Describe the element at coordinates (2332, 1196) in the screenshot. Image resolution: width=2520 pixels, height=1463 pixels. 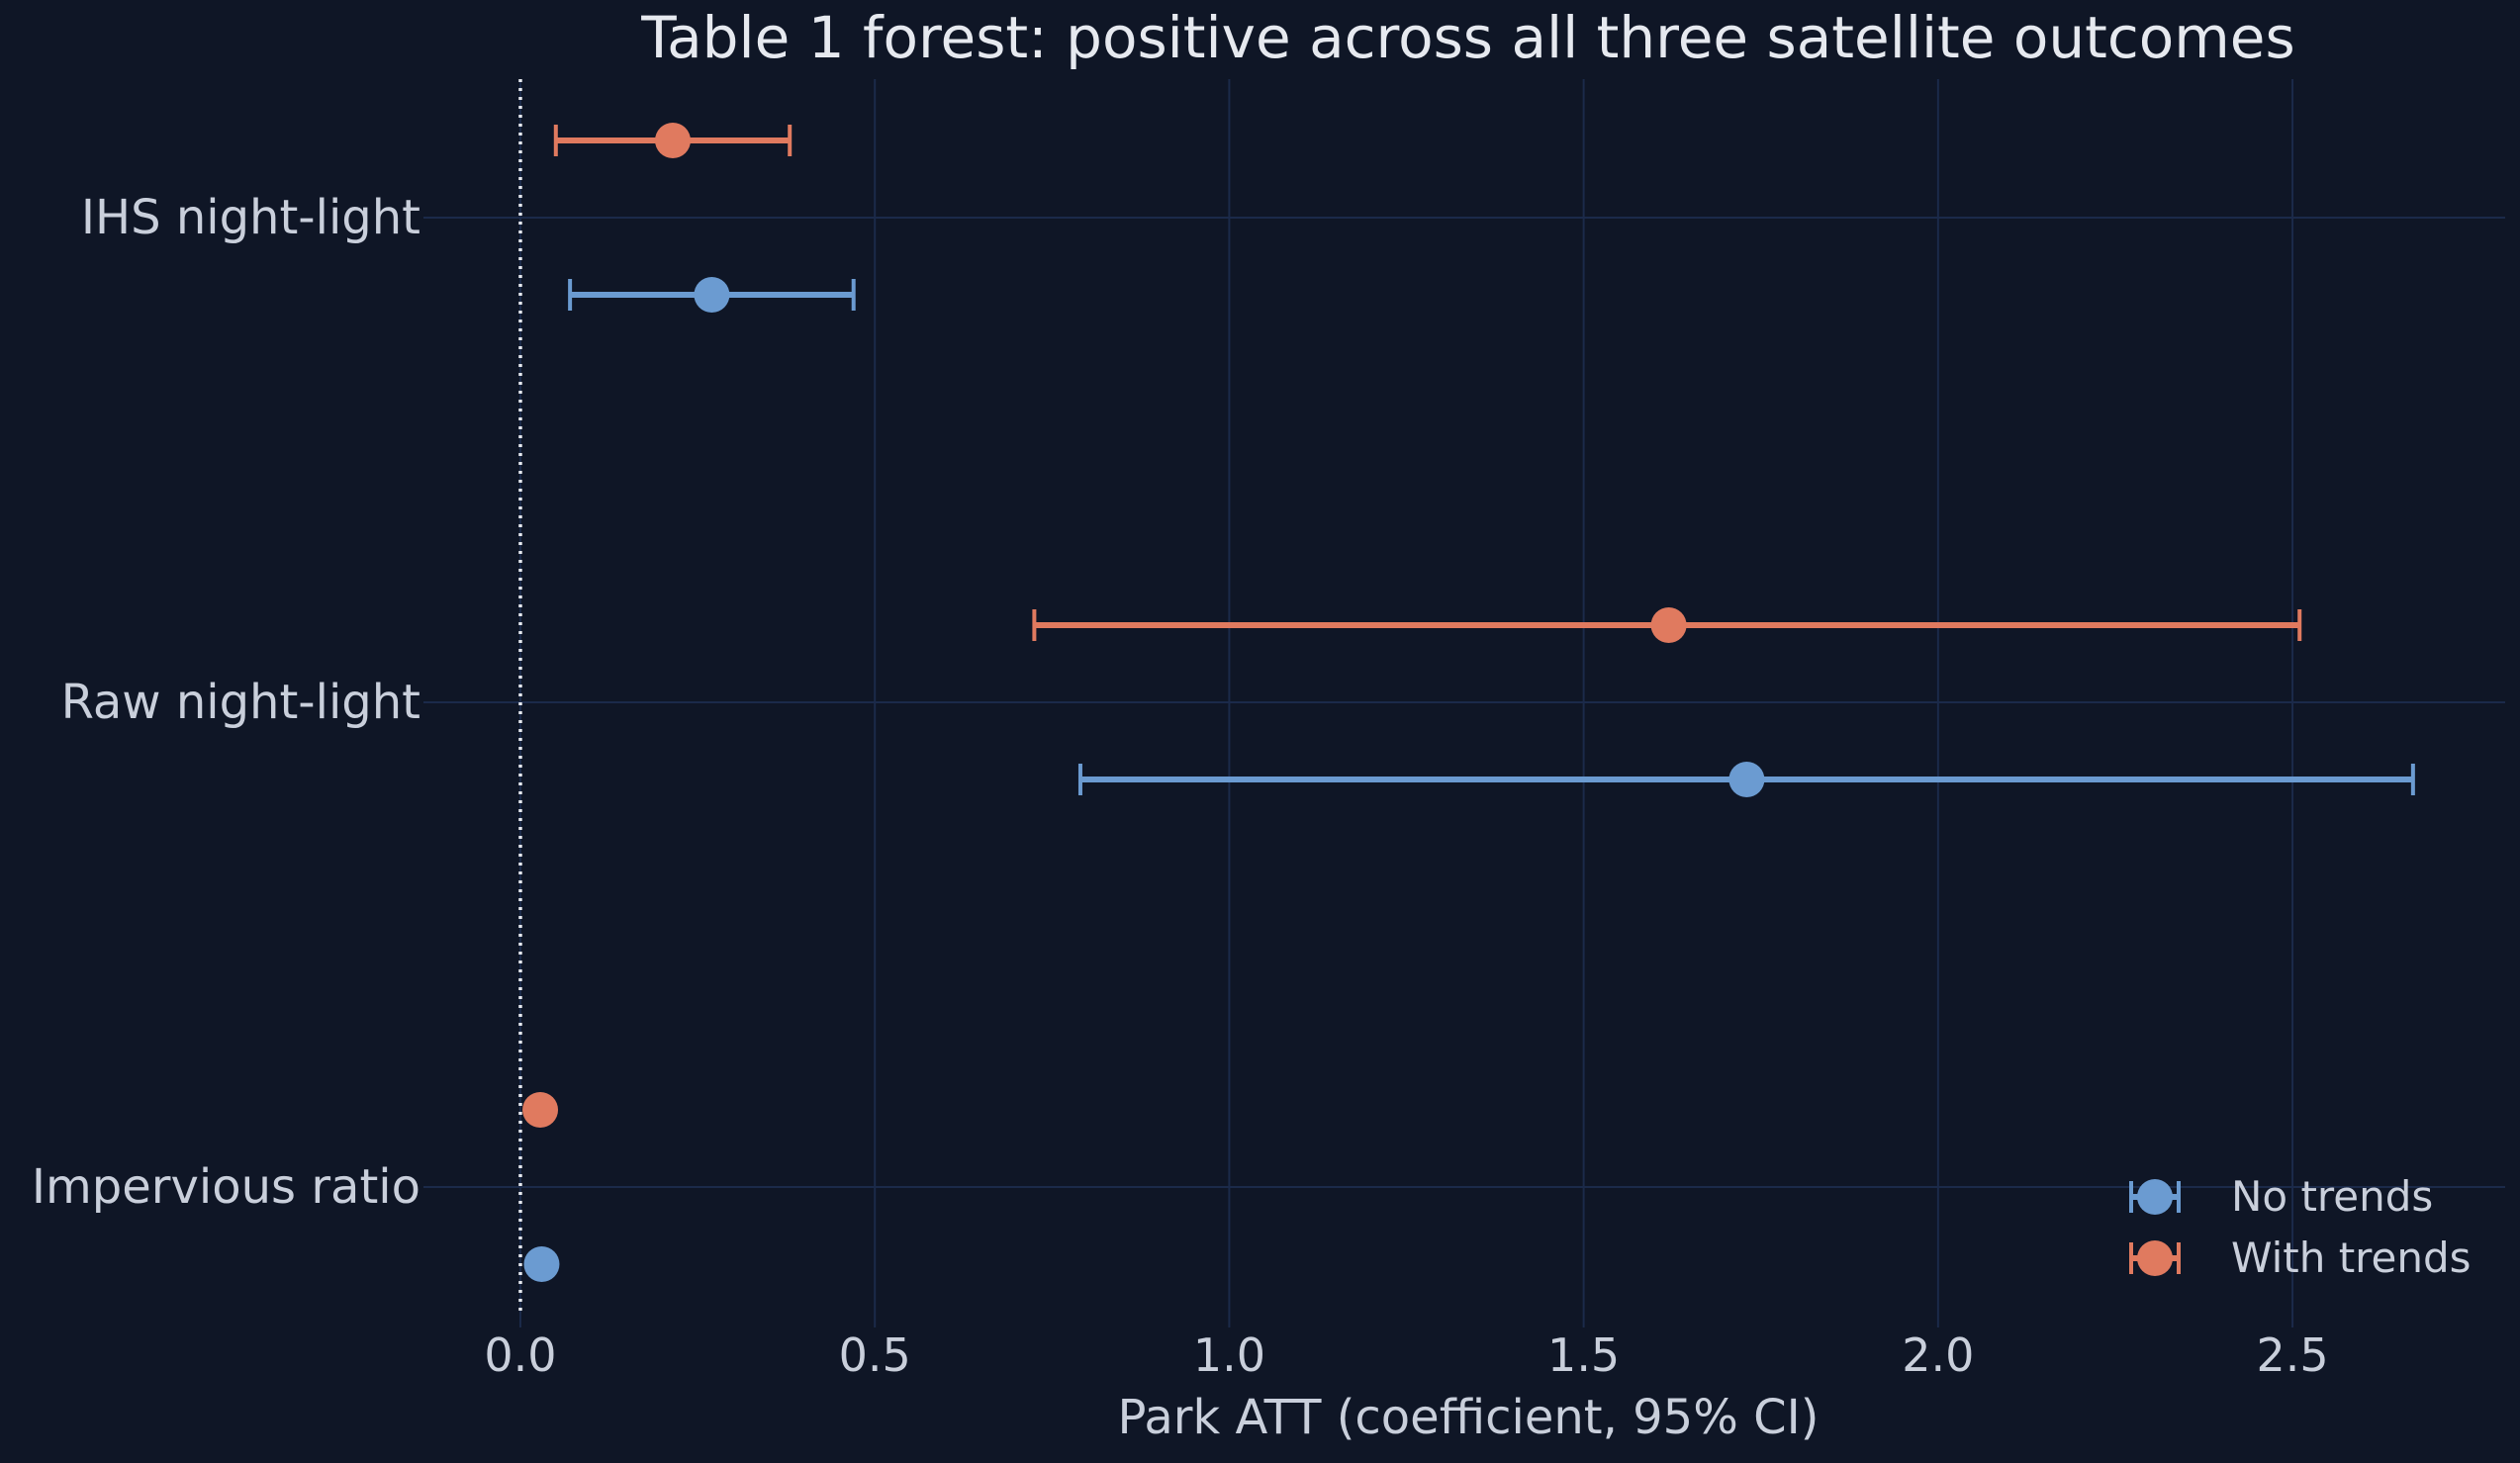
I see `legend-label: No trends` at that location.